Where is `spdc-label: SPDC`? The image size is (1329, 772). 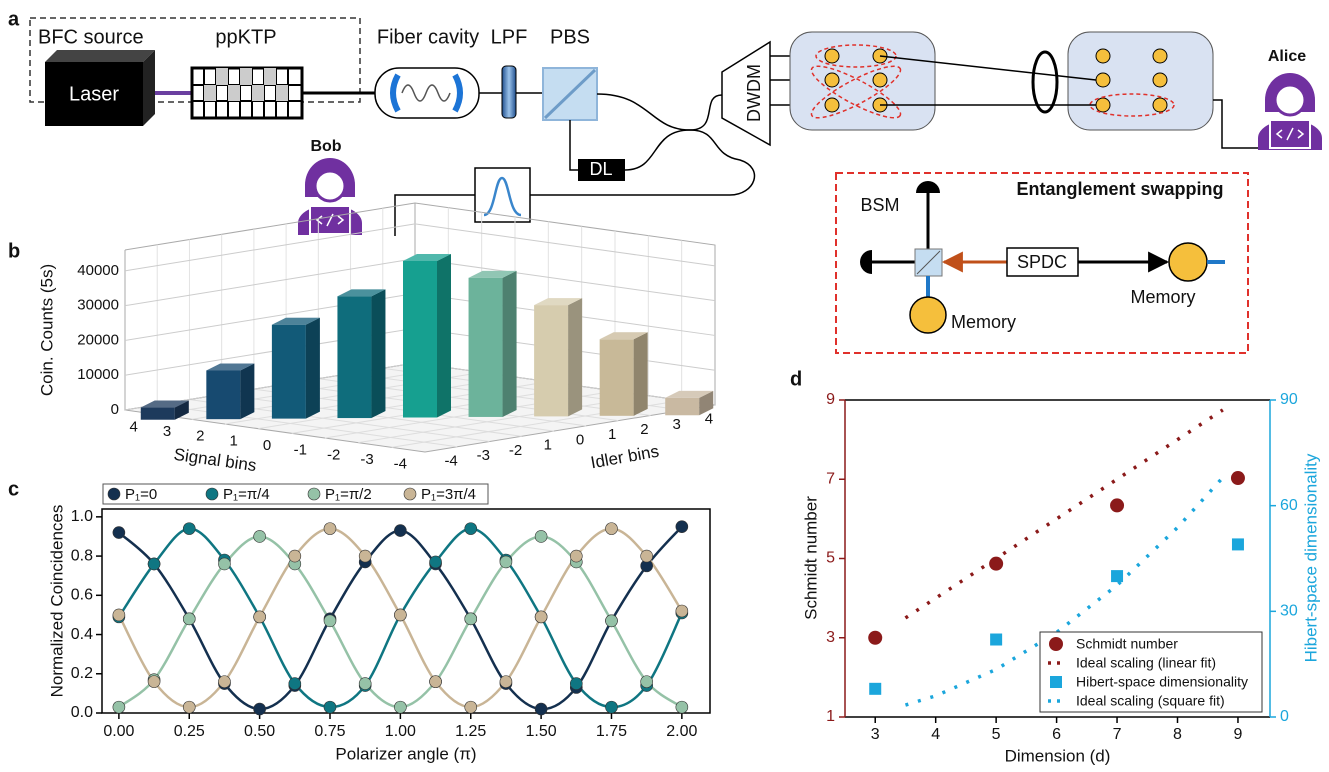
spdc-label: SPDC is located at coordinates (1042, 262).